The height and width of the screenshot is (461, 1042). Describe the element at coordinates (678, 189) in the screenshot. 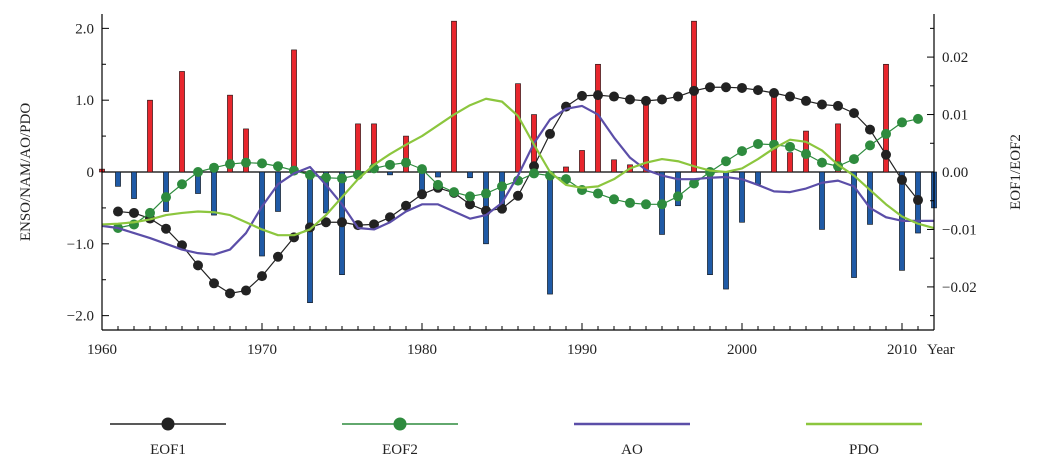

I see `bar-1996` at that location.